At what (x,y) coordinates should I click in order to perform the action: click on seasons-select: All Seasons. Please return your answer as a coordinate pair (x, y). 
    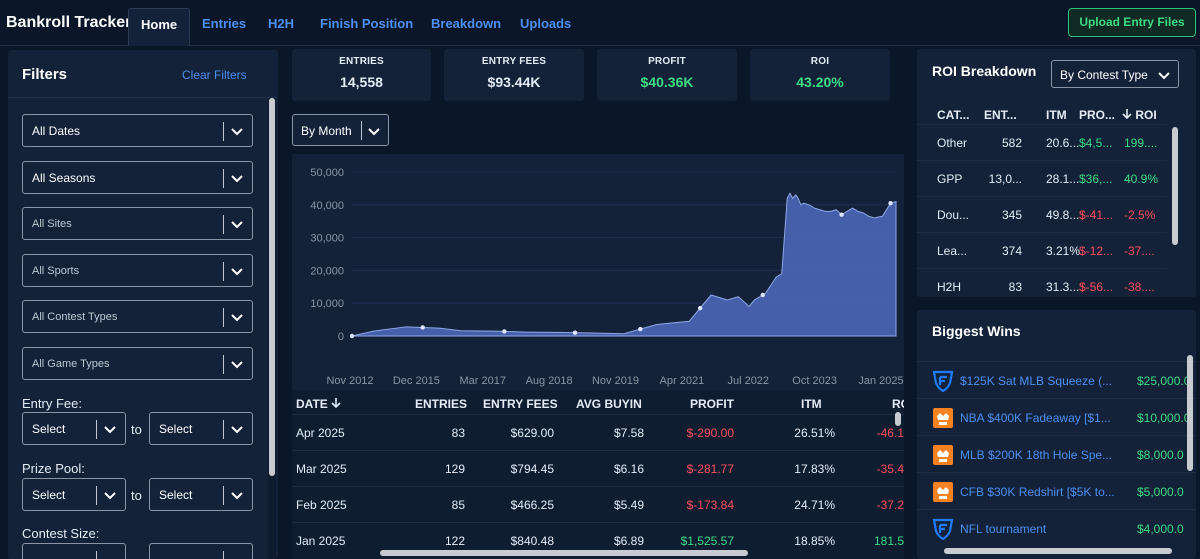
    Looking at the image, I should click on (137, 177).